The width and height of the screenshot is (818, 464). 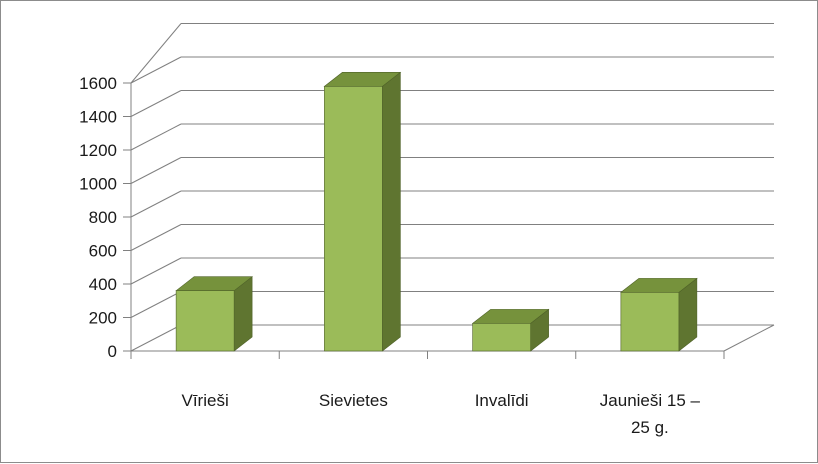 What do you see at coordinates (103, 251) in the screenshot?
I see `y-tick-label: 600` at bounding box center [103, 251].